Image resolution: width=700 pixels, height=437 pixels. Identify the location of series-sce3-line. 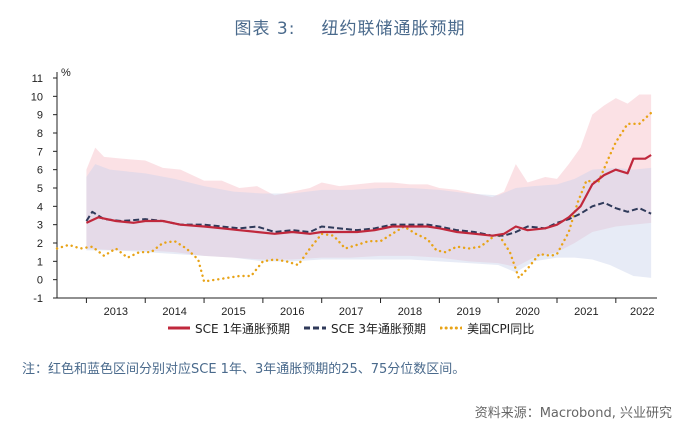
(368, 219).